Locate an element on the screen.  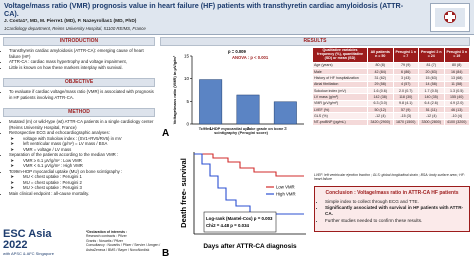
panel-label: A is located at coordinates (165, 133).